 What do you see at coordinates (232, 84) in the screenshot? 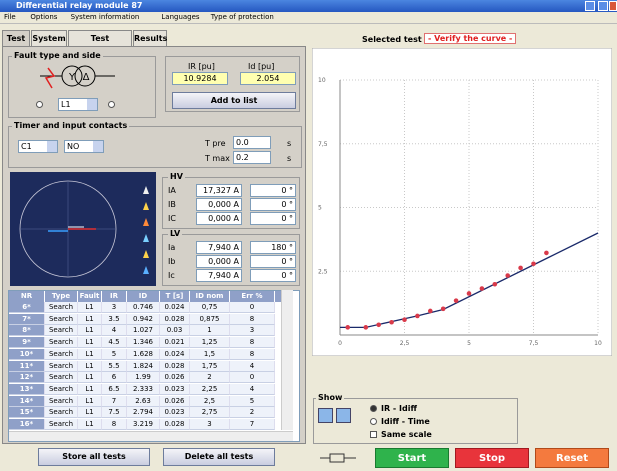
I see `values-box` at bounding box center [232, 84].